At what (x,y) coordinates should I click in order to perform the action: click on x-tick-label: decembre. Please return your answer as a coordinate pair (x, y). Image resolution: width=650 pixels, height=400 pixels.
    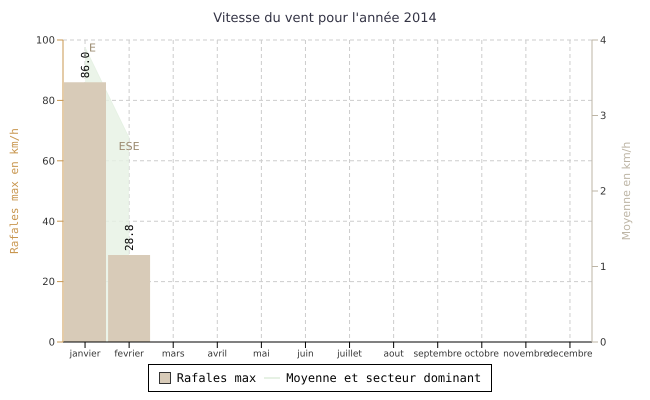
    Looking at the image, I should click on (570, 354).